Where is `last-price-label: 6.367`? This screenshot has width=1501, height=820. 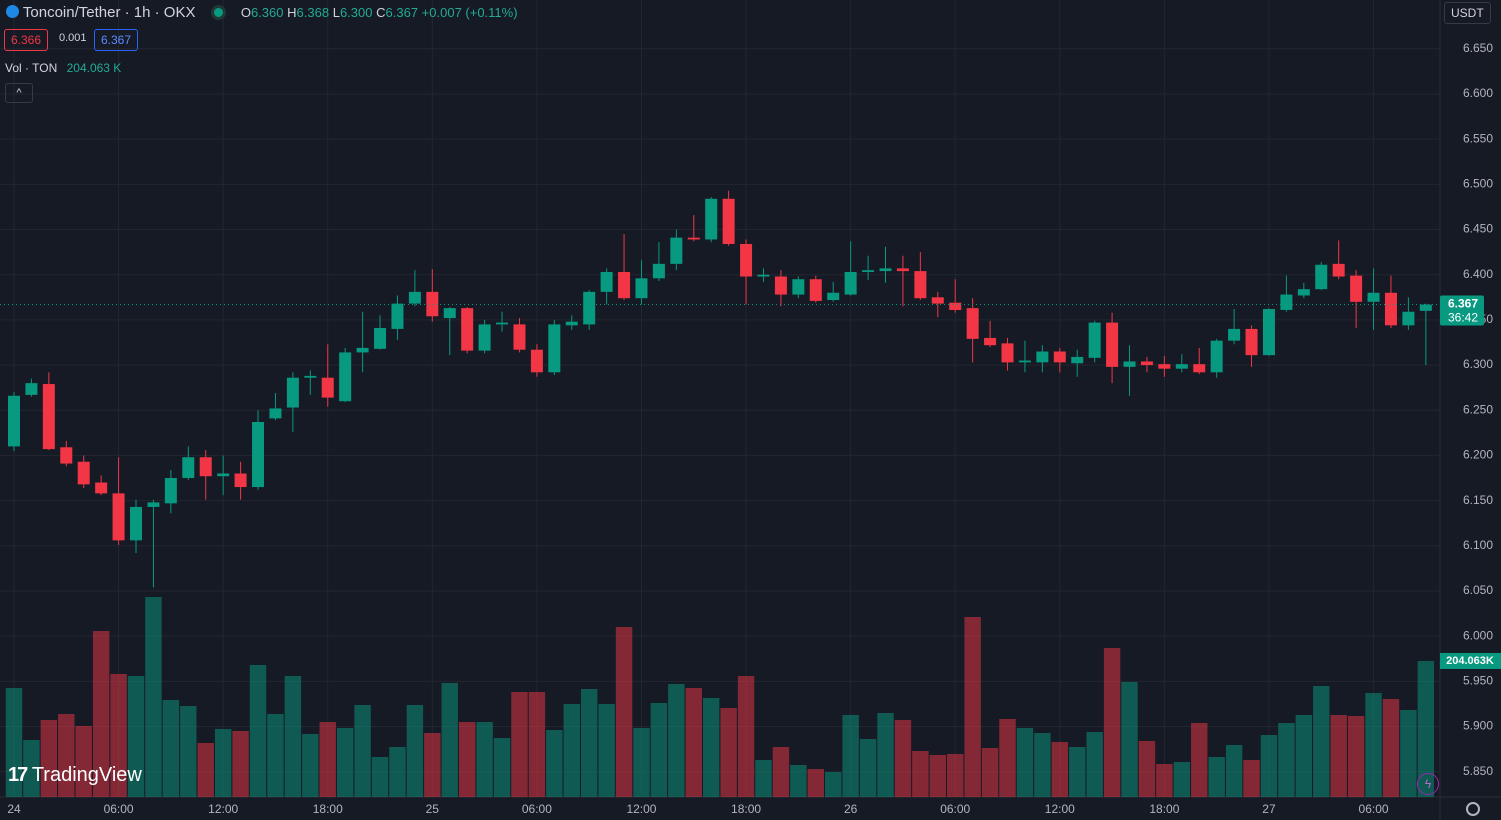
last-price-label: 6.367 is located at coordinates (1463, 304).